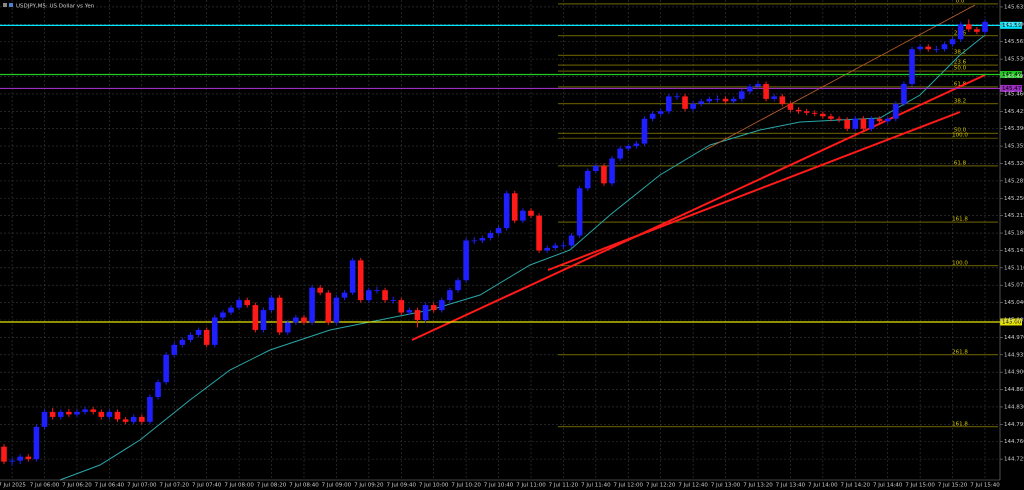  What do you see at coordinates (1014, 303) in the screenshot?
I see `y-tick-label: 145.040` at bounding box center [1014, 303].